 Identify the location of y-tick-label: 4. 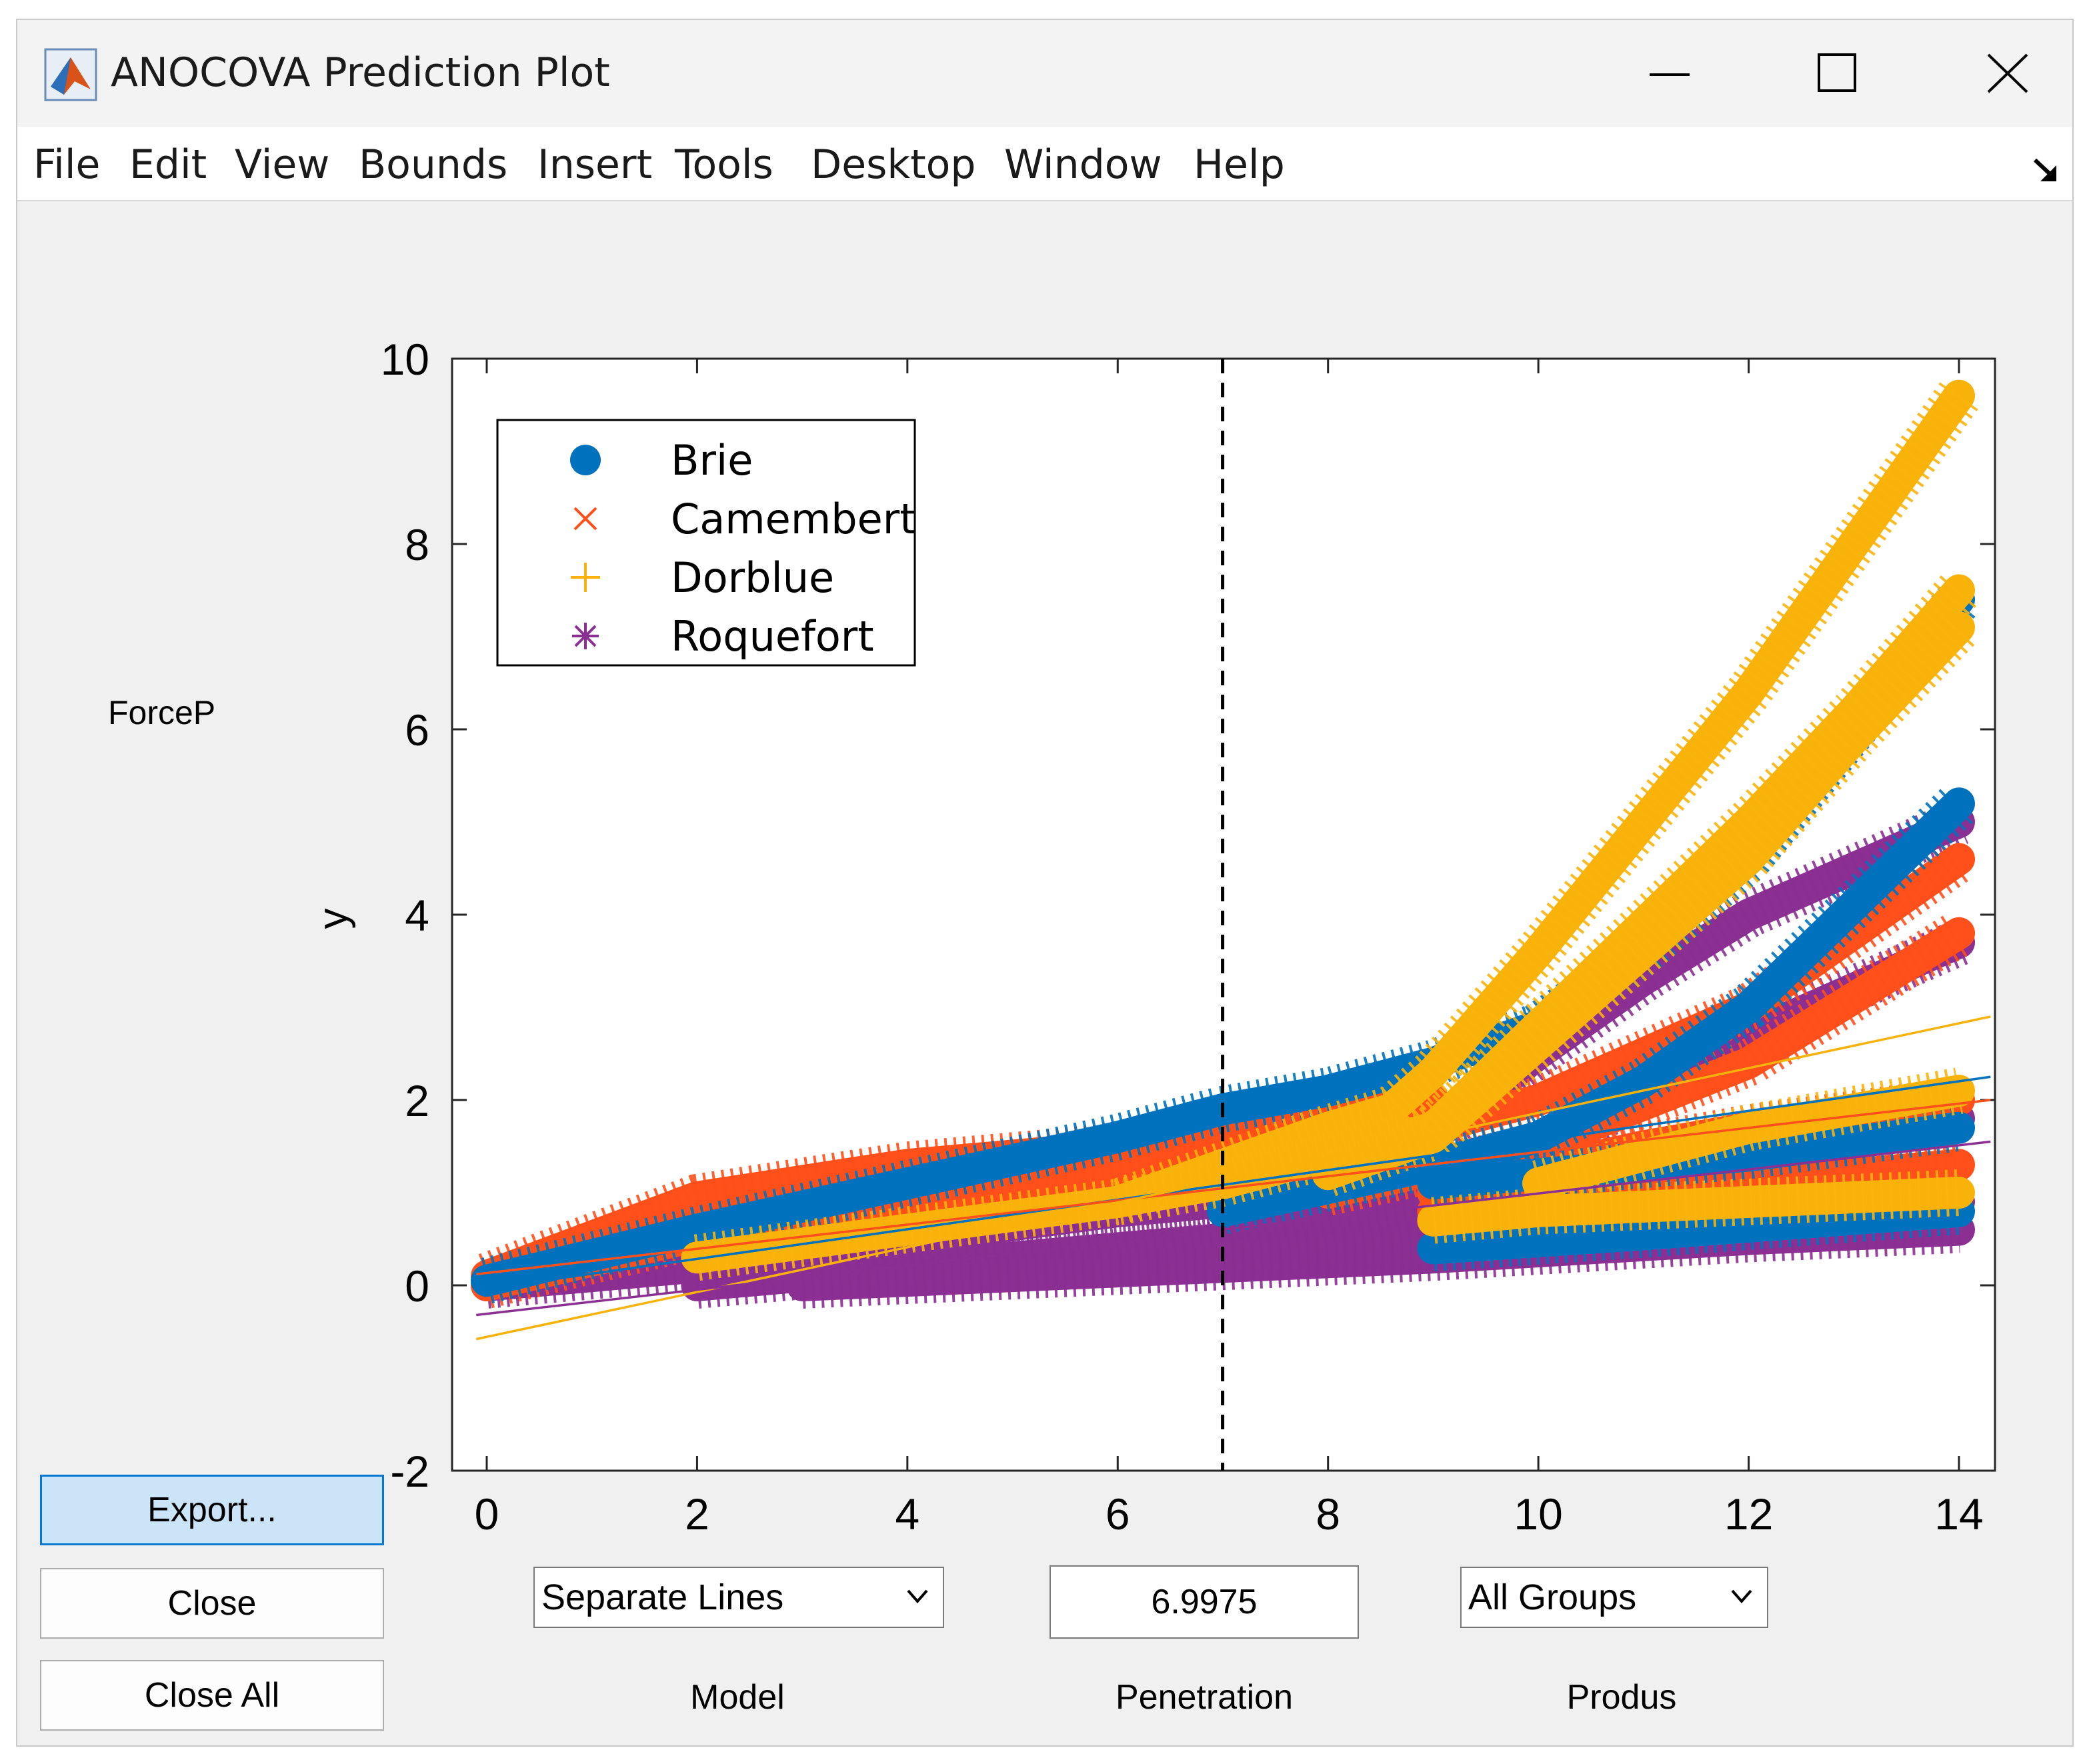
(417, 915).